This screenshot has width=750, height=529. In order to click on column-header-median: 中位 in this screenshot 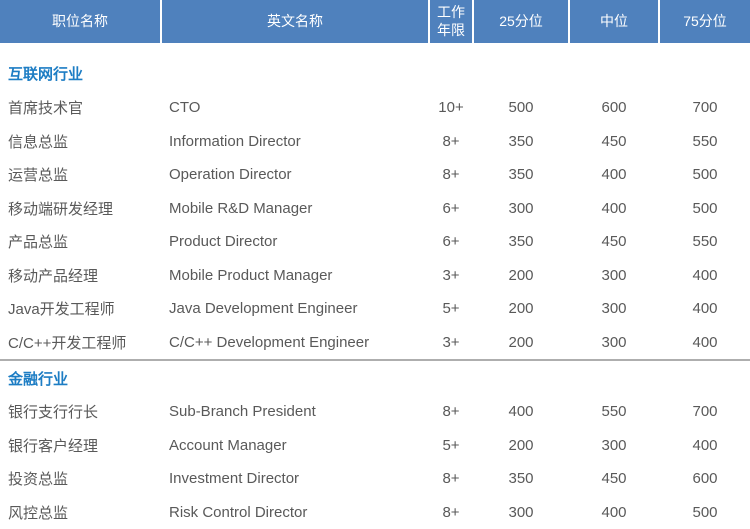, I will do `click(614, 21)`.